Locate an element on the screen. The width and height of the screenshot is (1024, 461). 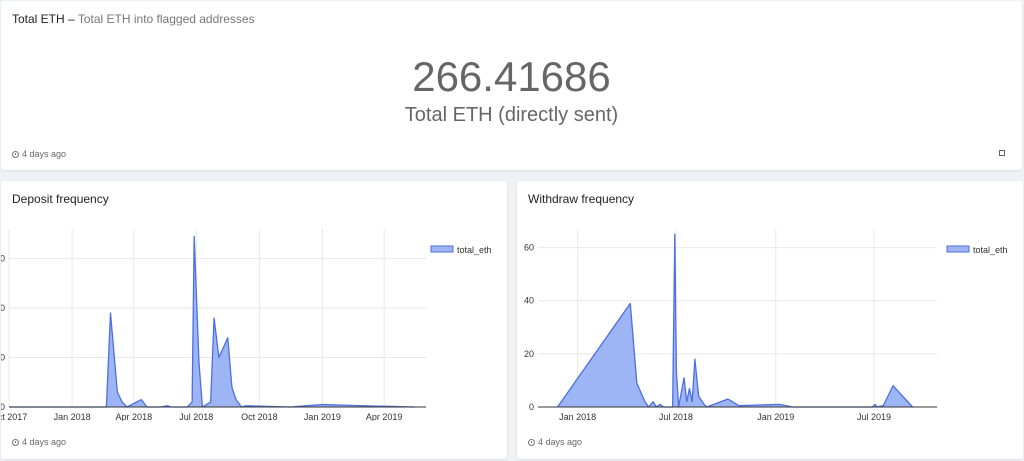
x-tick-label: Apr 2019 is located at coordinates (384, 416).